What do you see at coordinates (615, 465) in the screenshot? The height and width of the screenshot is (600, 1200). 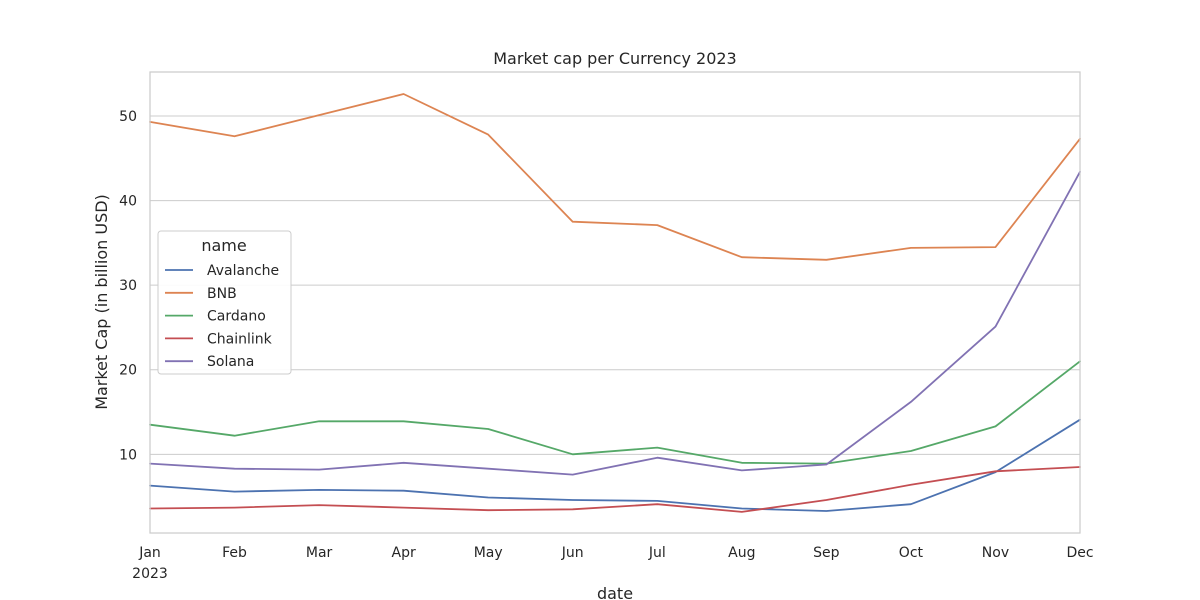 I see `series-line-avalanche` at bounding box center [615, 465].